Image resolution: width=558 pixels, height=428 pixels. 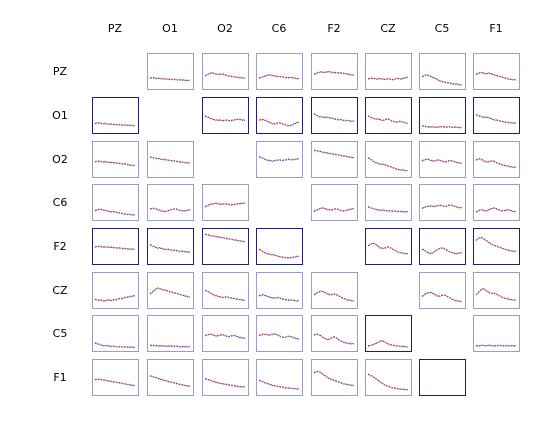 What do you see at coordinates (60, 115) in the screenshot?
I see `row-label-o1: O1` at bounding box center [60, 115].